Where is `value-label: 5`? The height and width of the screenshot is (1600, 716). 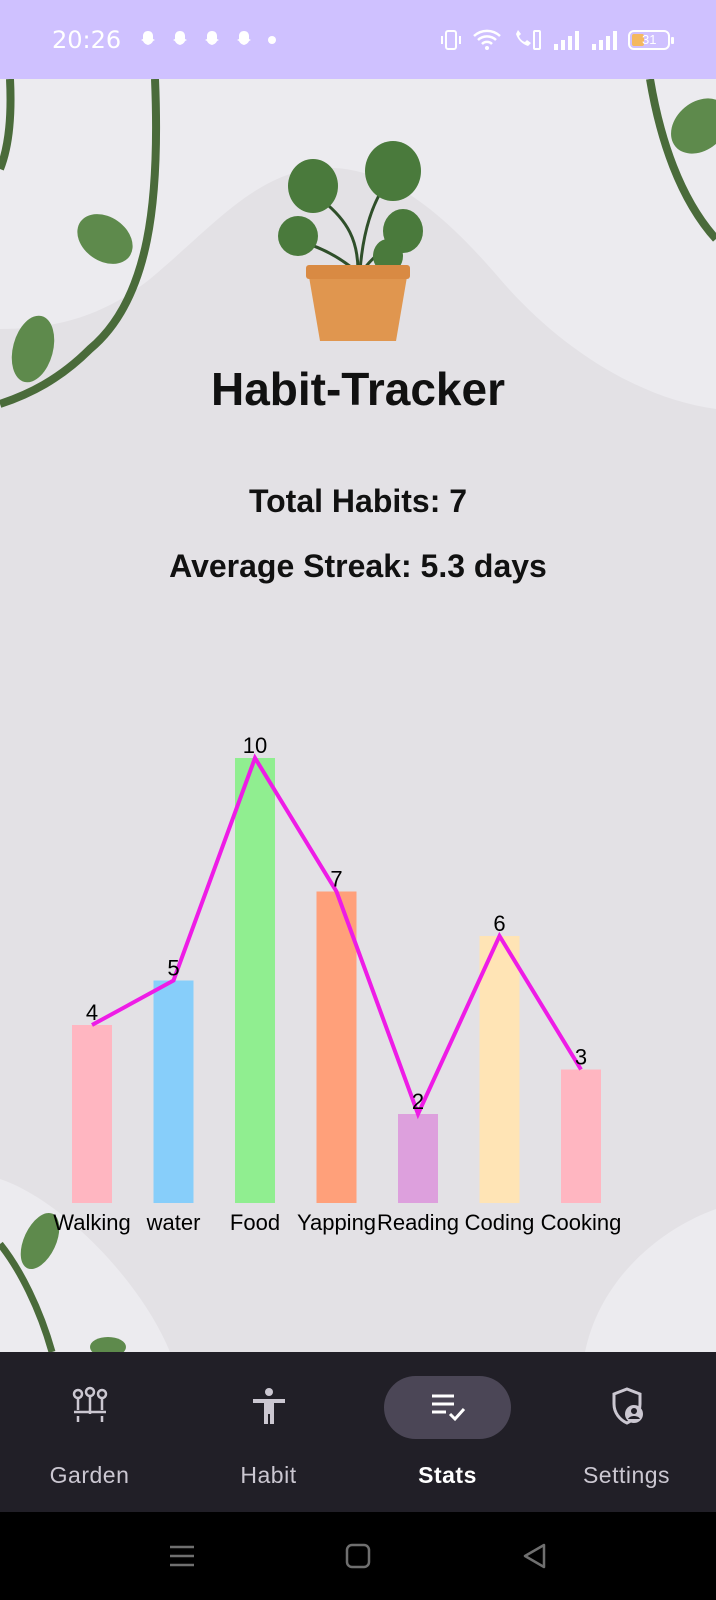
value-label: 5 is located at coordinates (173, 968).